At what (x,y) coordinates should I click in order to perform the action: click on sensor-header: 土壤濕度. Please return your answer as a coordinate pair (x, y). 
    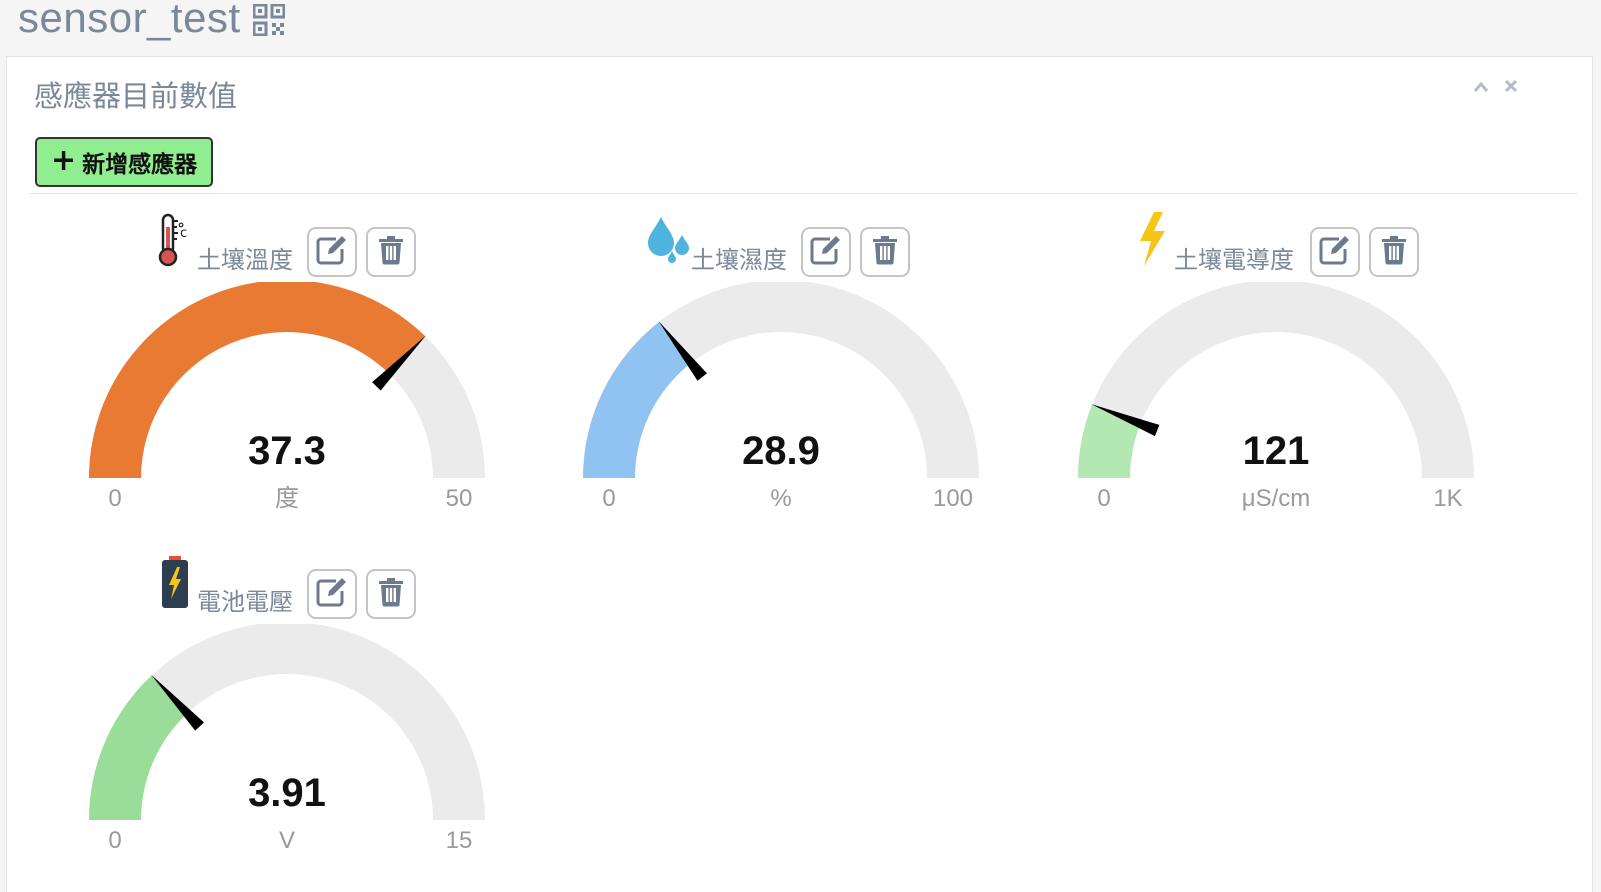
    Looking at the image, I should click on (825, 242).